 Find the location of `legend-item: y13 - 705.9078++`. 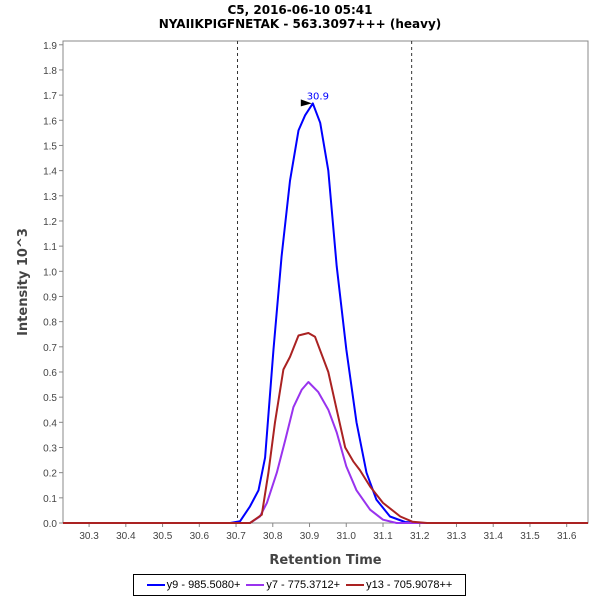

legend-item: y13 - 705.9078++ is located at coordinates (399, 585).